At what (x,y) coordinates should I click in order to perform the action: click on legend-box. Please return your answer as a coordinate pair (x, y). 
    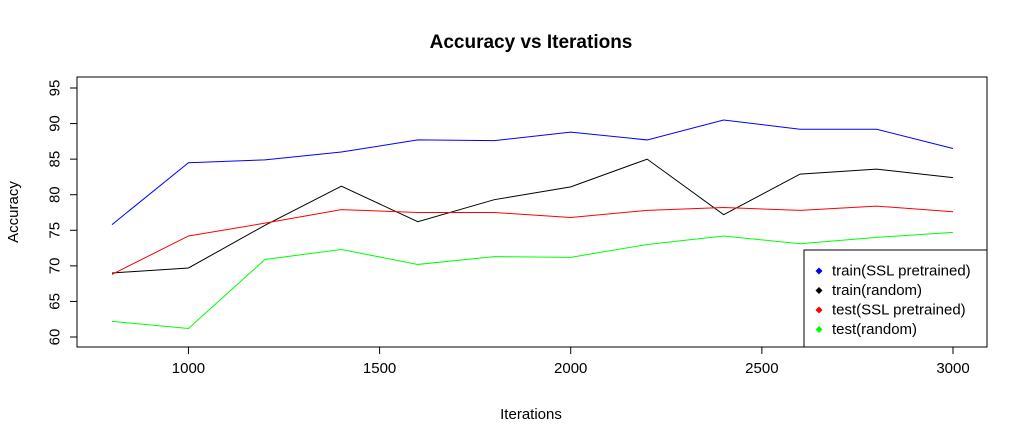
    Looking at the image, I should click on (895, 298).